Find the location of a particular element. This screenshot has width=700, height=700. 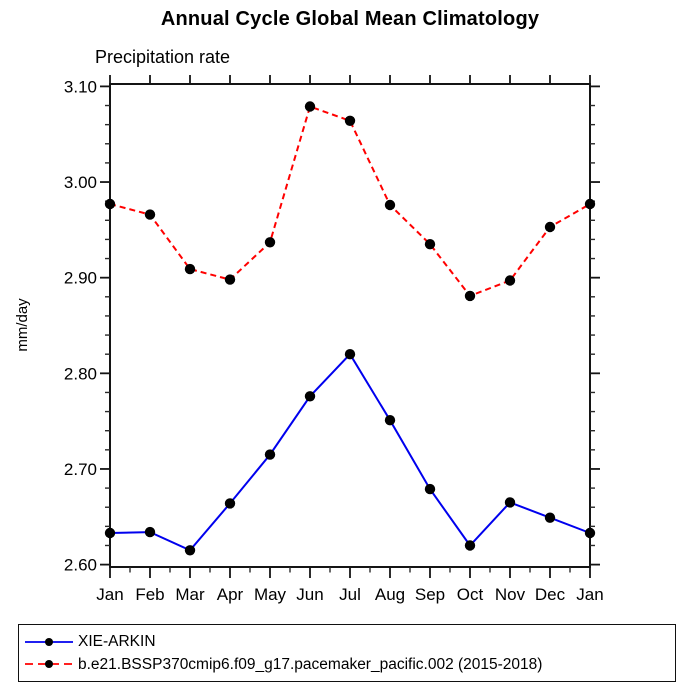

x-tick-label: Jul is located at coordinates (350, 594).